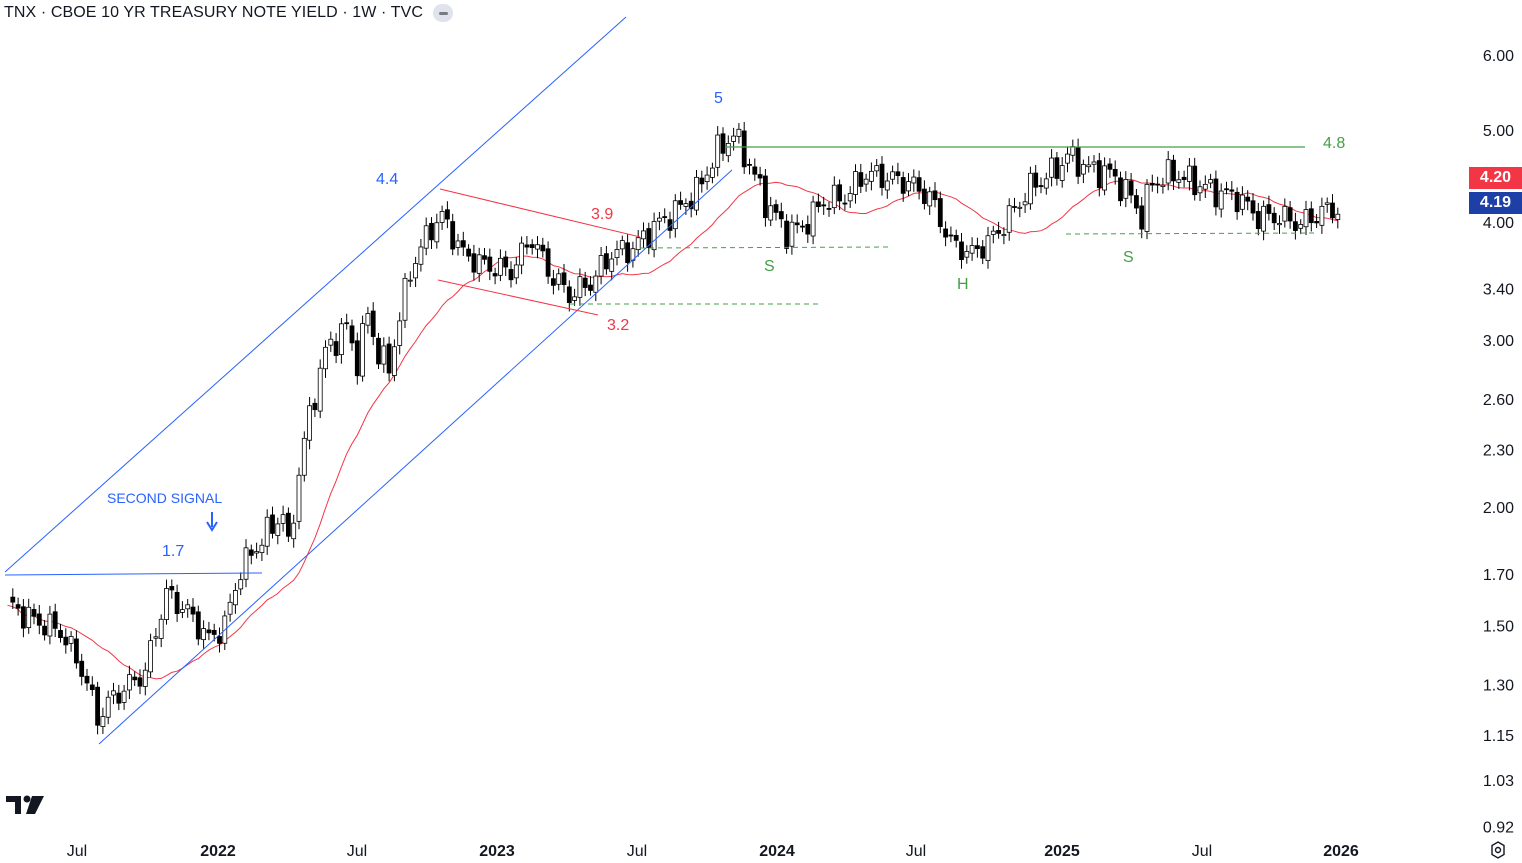 The height and width of the screenshot is (863, 1522). Describe the element at coordinates (1498, 575) in the screenshot. I see `y-tick-label: 1.70` at that location.